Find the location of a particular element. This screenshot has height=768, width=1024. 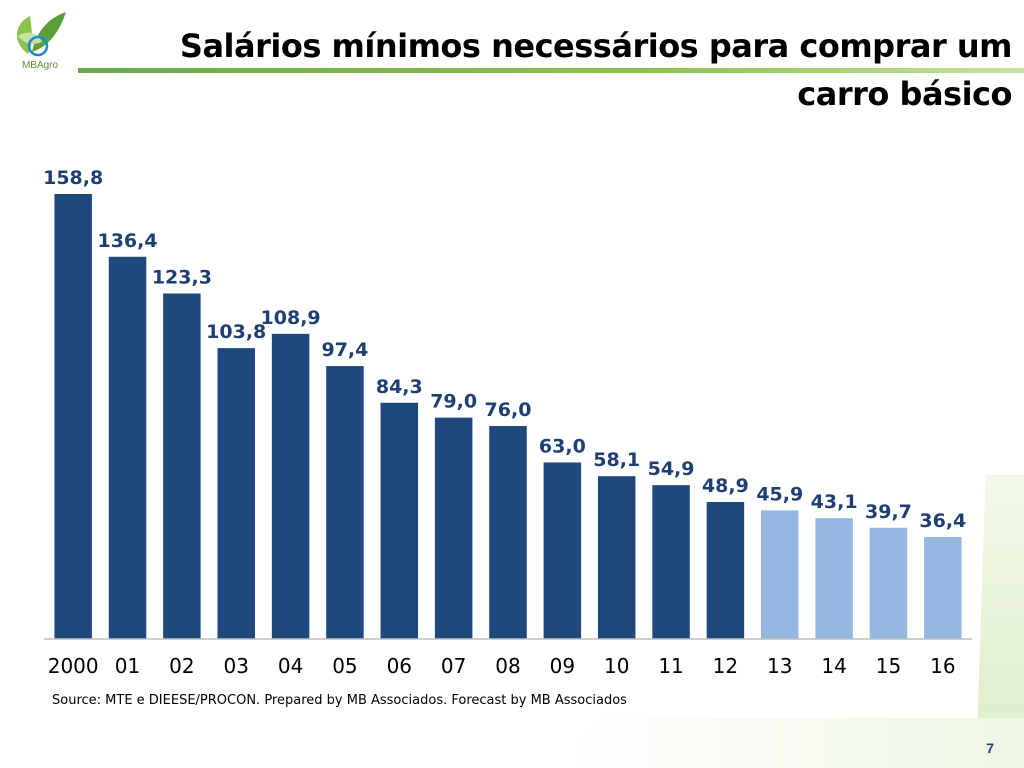

title-underline is located at coordinates (551, 70).